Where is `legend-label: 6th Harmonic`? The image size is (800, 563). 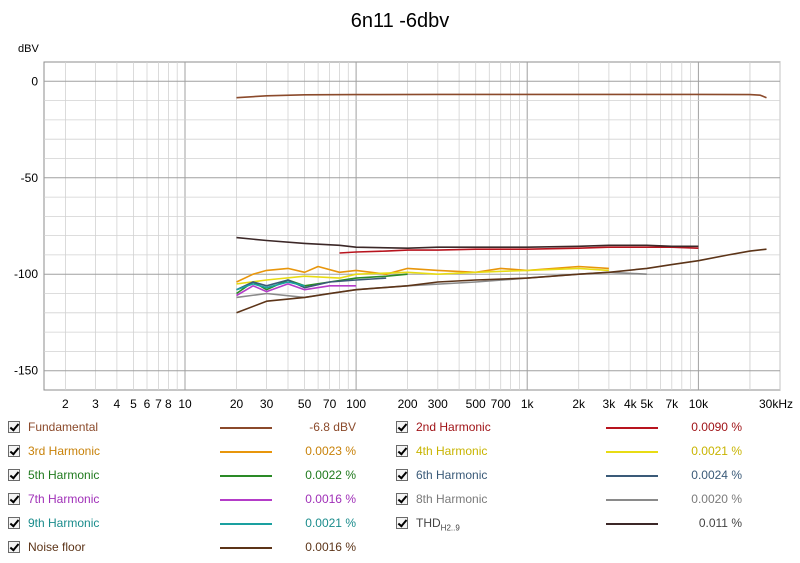
legend-label: 6th Harmonic is located at coordinates (452, 475).